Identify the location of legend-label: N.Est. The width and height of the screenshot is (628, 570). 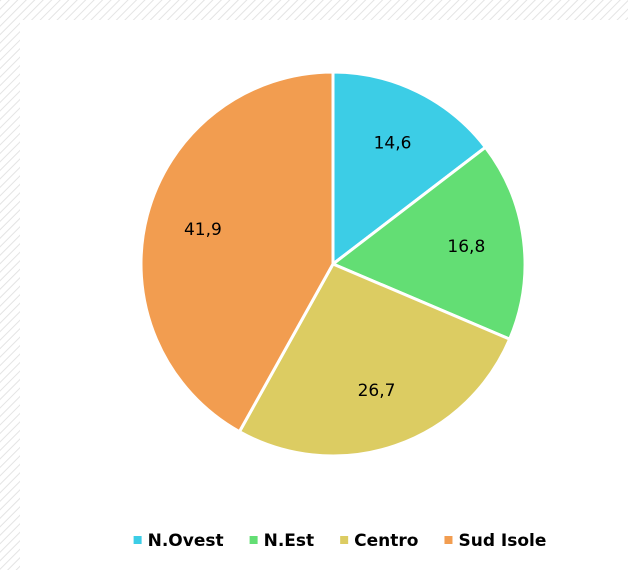
(289, 541).